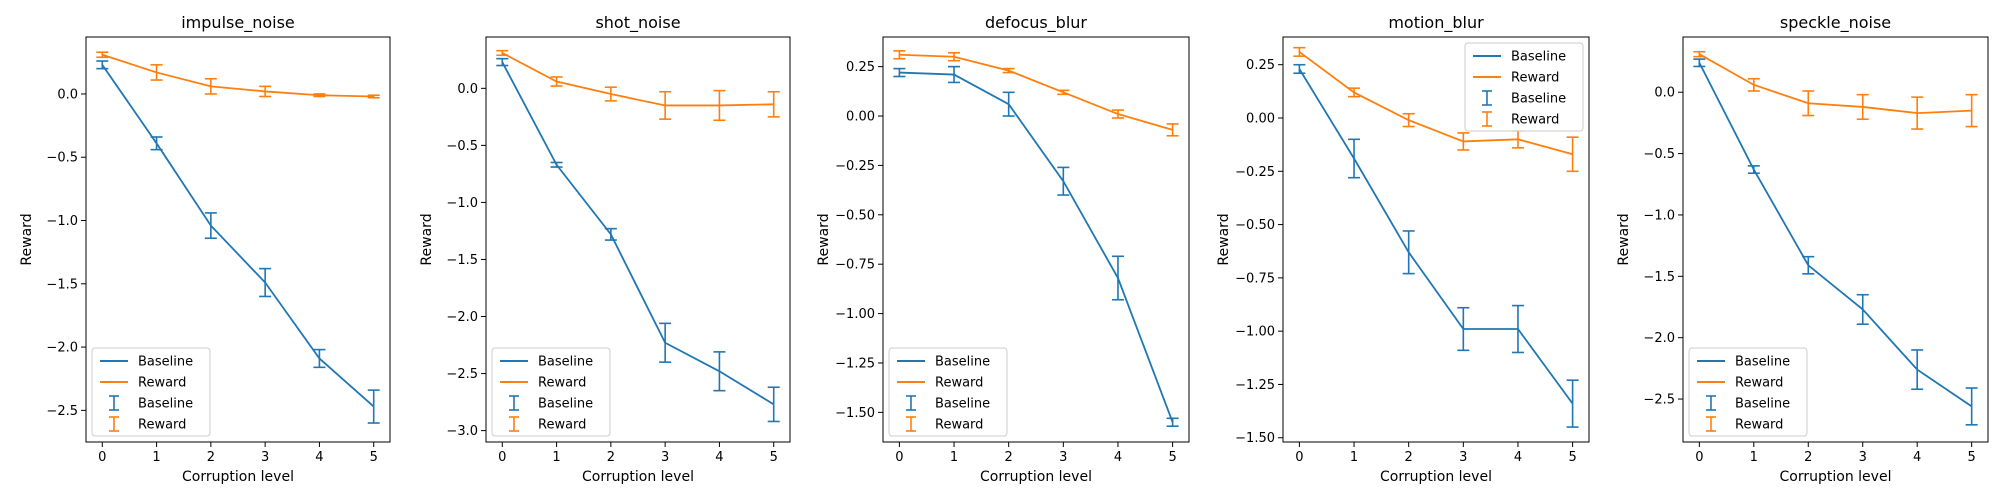  Describe the element at coordinates (462, 431) in the screenshot. I see `y-tick-label: −3.0` at that location.